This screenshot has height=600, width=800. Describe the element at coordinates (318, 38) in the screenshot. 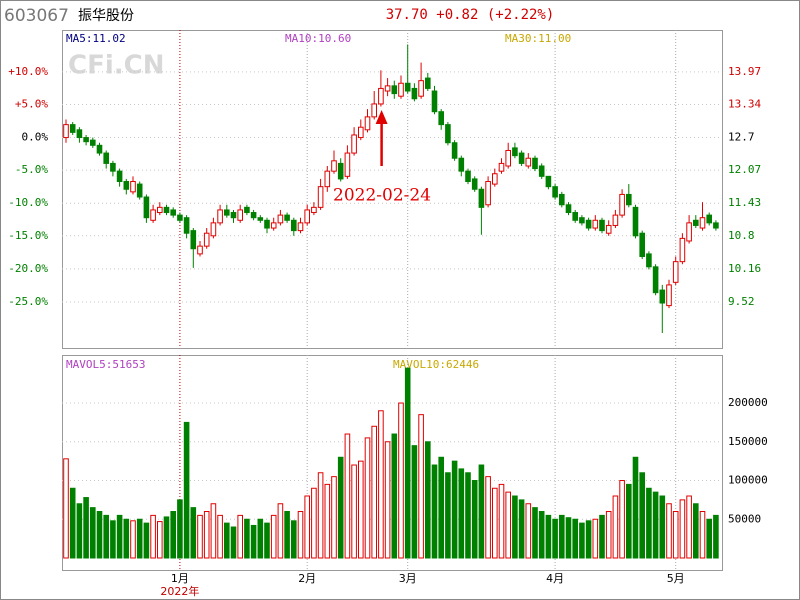

I see `ma-label: MA10:10.60` at that location.